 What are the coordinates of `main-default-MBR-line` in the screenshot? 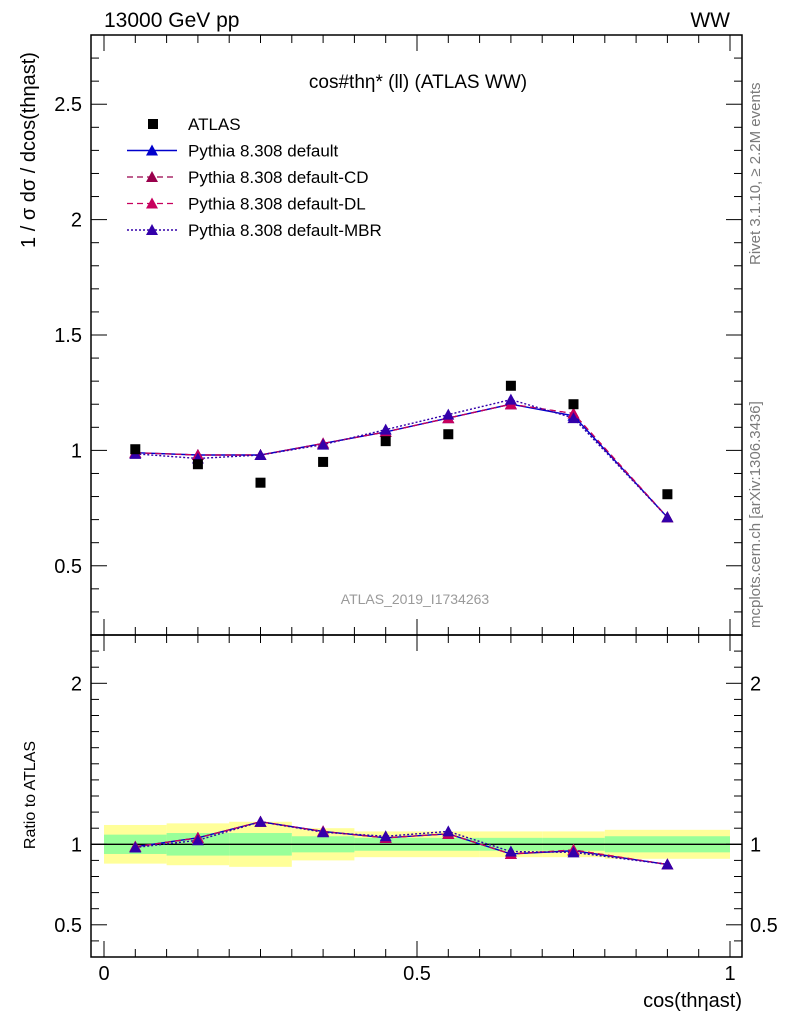 It's located at (401, 458).